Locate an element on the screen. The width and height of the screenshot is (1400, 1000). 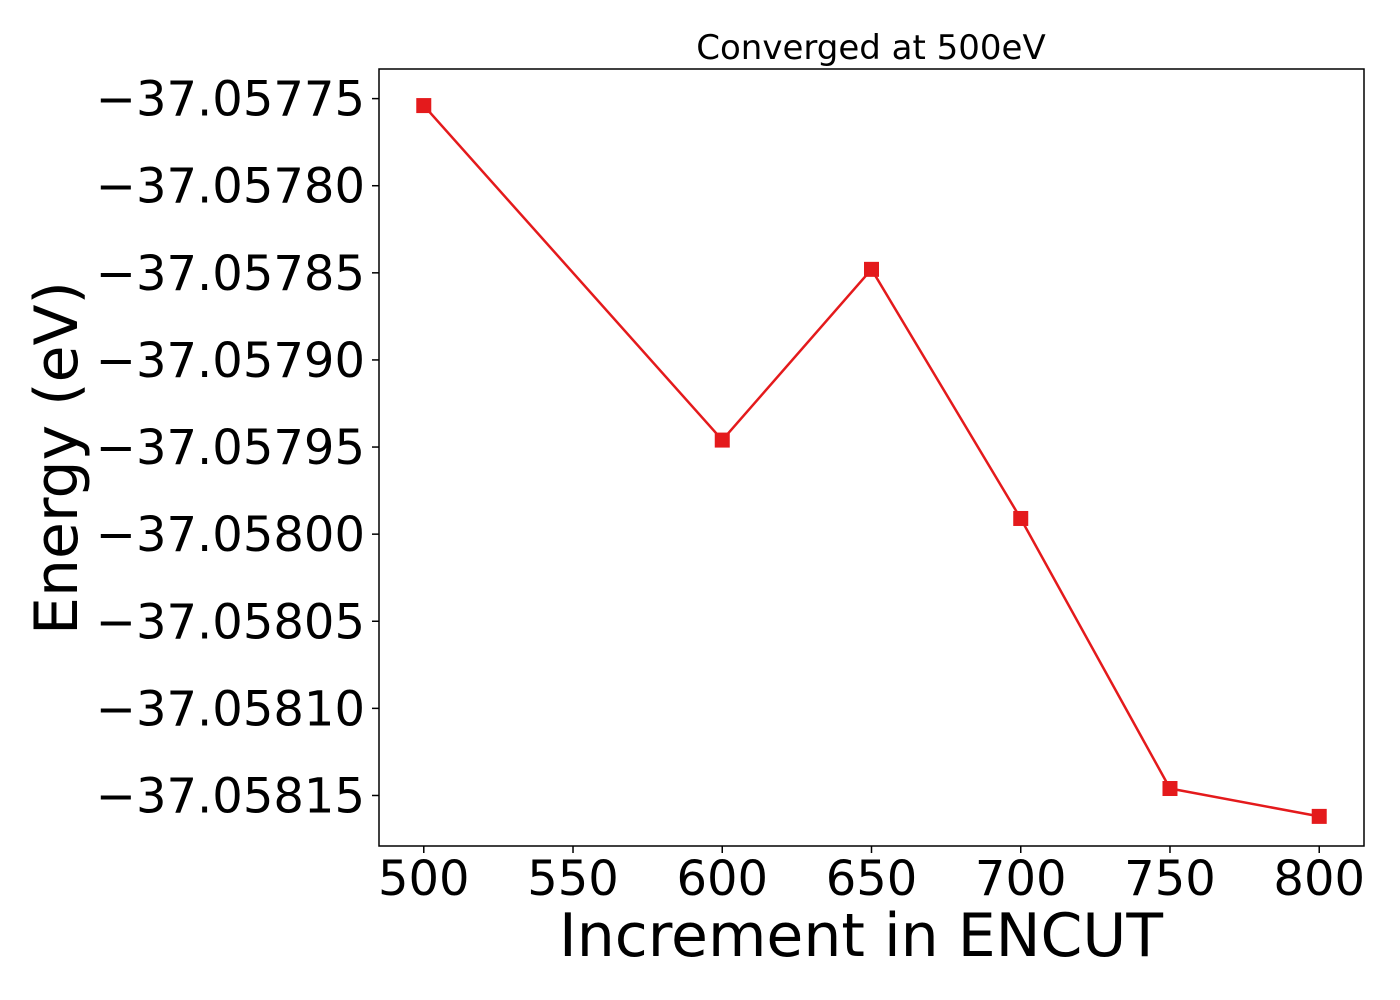
y-tick-label: −37.05775 is located at coordinates (230, 100).